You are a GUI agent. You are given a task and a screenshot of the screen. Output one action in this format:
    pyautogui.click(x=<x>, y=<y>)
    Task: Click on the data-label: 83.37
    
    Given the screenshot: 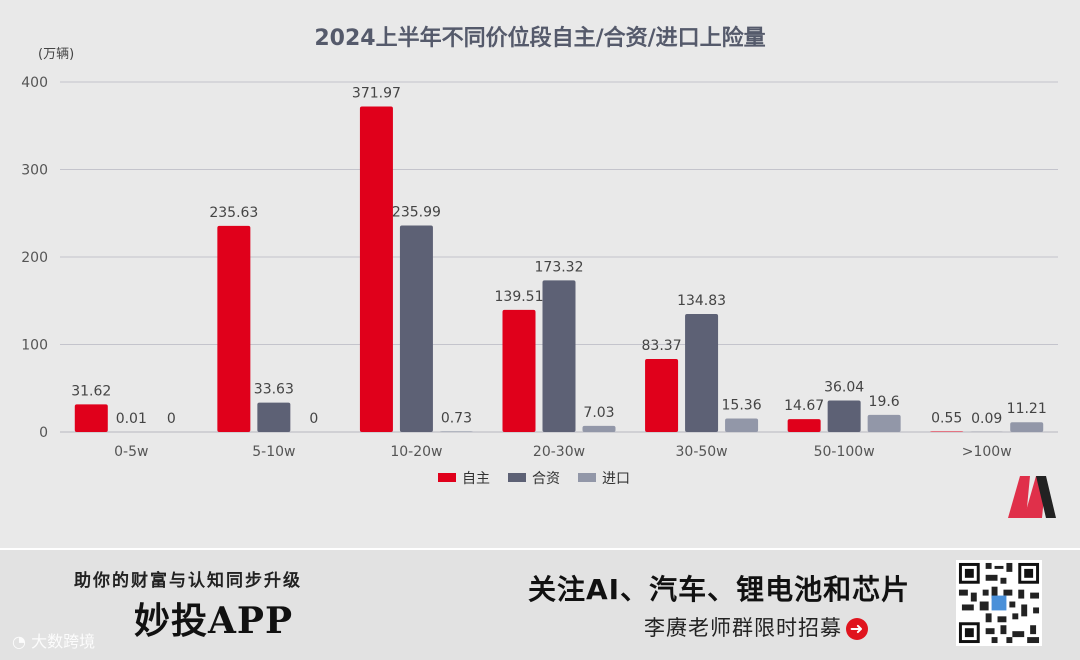 What is the action you would take?
    pyautogui.click(x=662, y=346)
    